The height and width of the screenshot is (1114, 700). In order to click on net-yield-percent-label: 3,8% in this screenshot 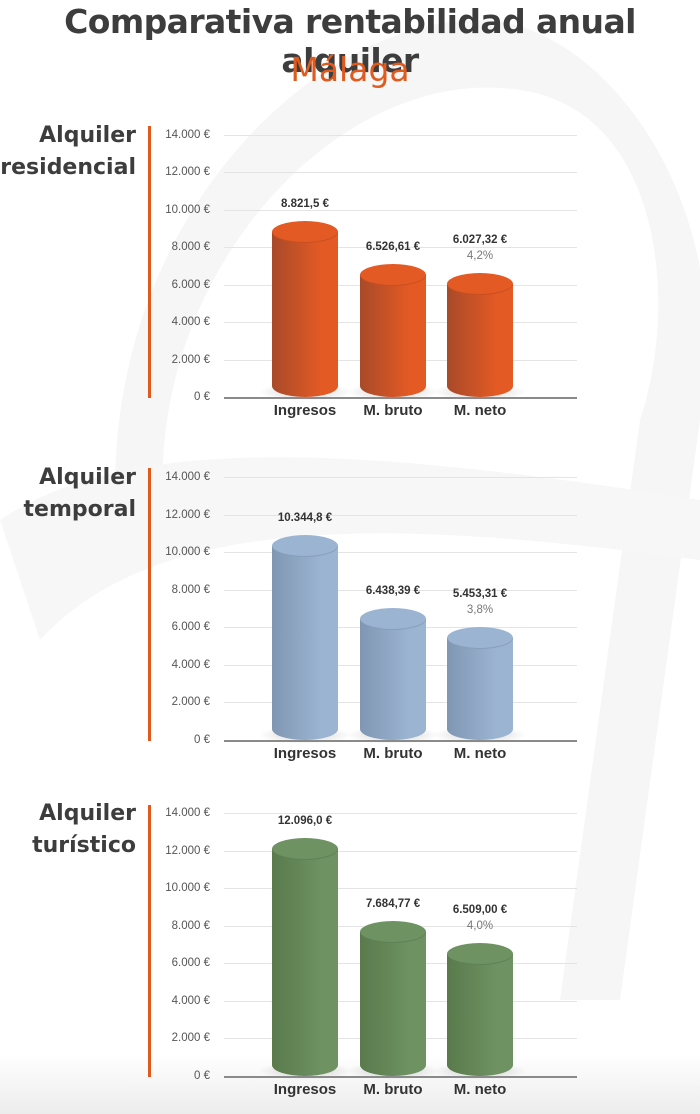, I will do `click(480, 609)`.